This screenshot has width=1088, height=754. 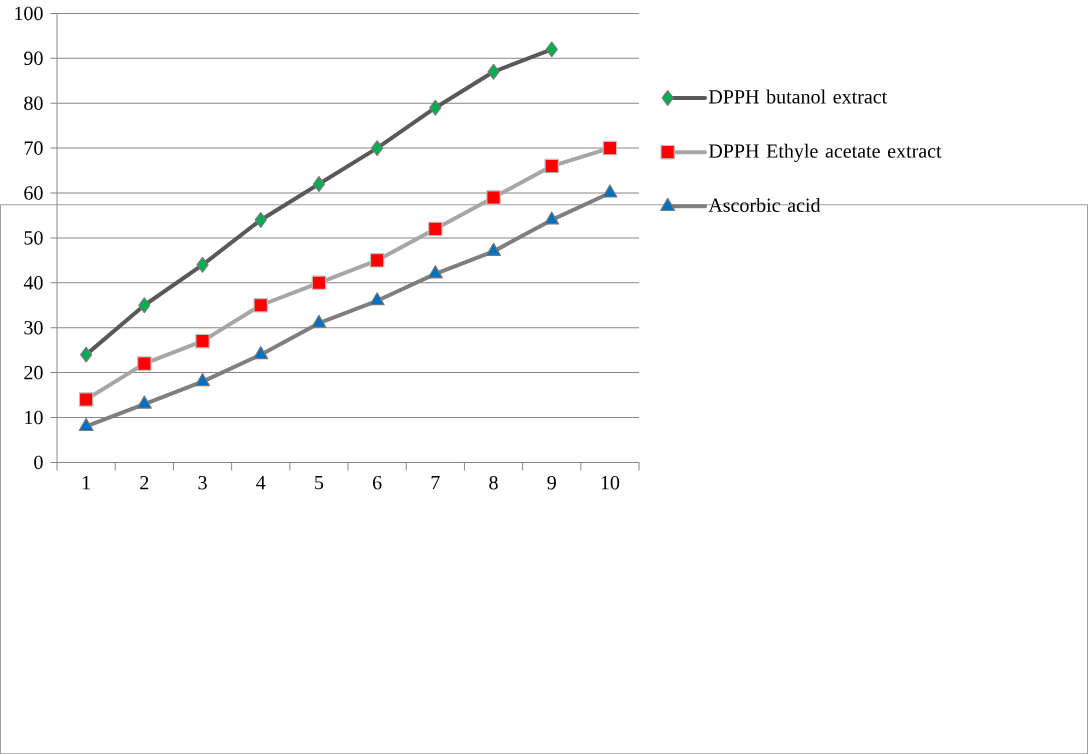 What do you see at coordinates (493, 482) in the screenshot?
I see `x-tick-label: 8` at bounding box center [493, 482].